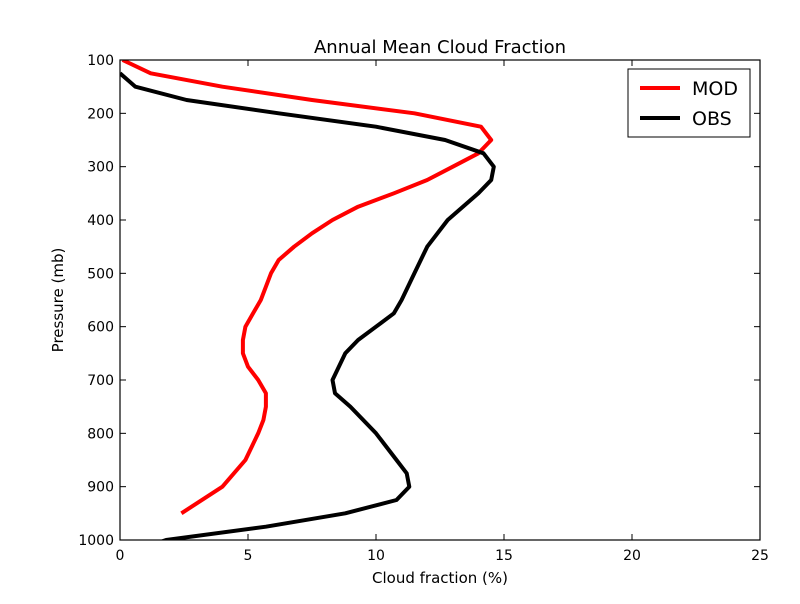 The image size is (800, 604). I want to click on x-tick-label: 15, so click(504, 556).